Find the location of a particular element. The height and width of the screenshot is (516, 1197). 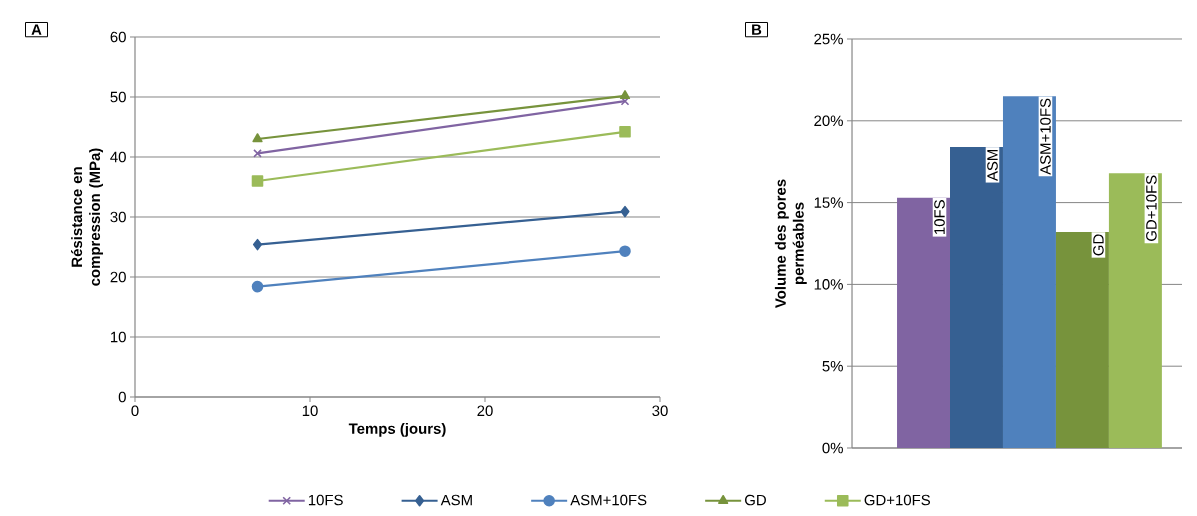

x-tick-label: 0 is located at coordinates (135, 411).